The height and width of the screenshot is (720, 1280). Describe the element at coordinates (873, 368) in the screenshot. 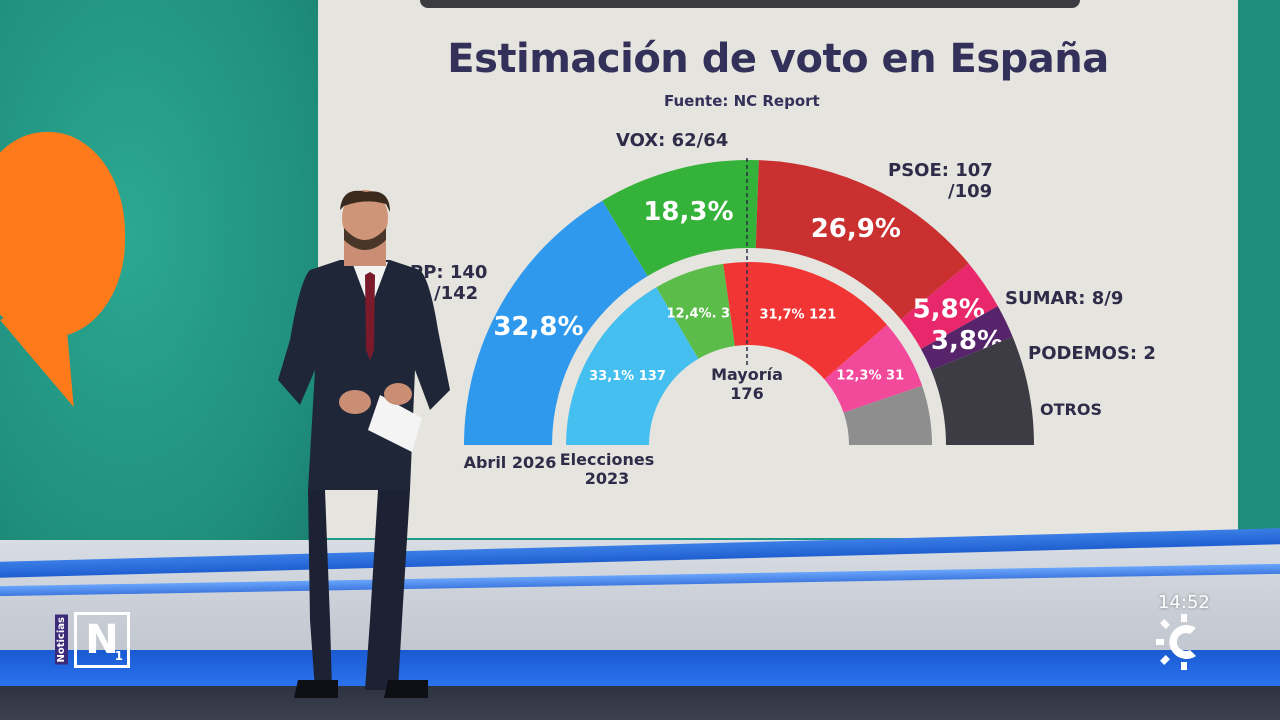

I see `segment-inner-sumar` at that location.